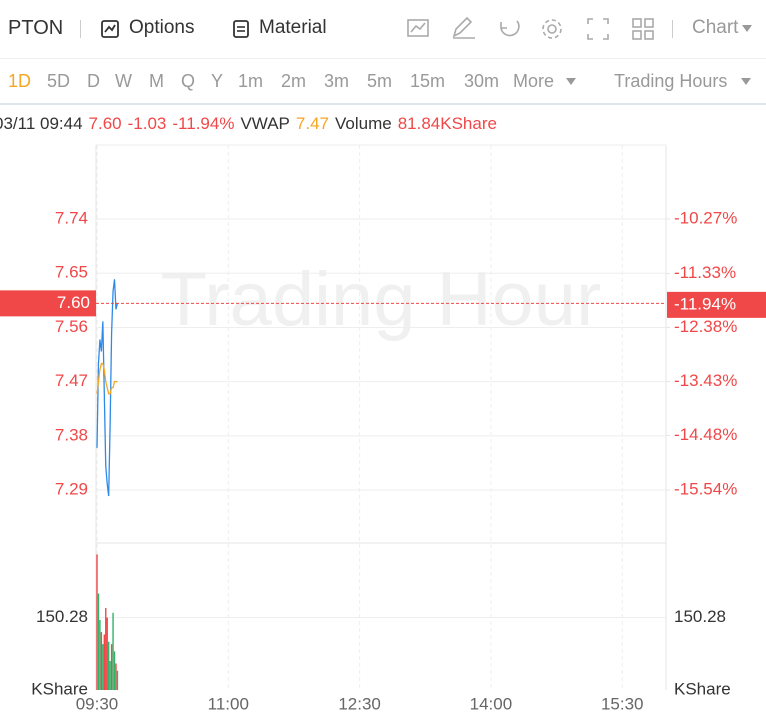 This screenshot has height=720, width=766. I want to click on period: D, so click(93, 81).